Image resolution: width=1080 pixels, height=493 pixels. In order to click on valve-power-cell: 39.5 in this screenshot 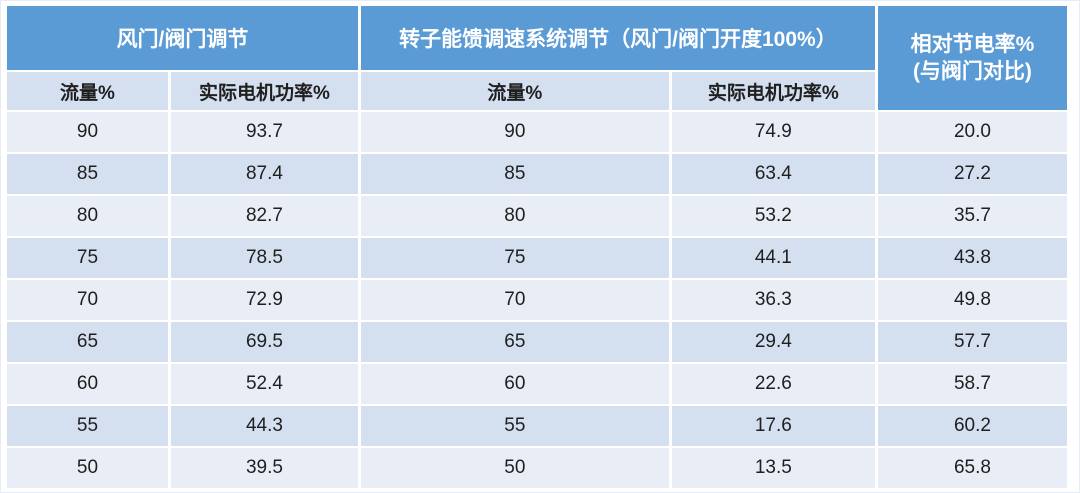, I will do `click(264, 468)`.